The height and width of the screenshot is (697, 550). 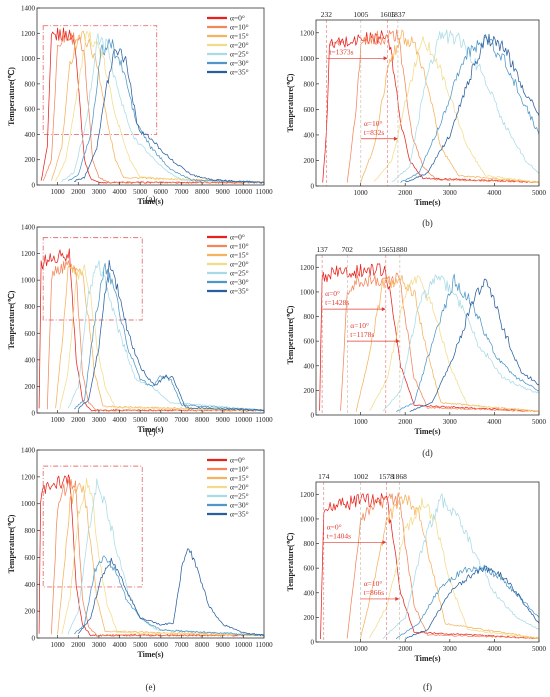 What do you see at coordinates (399, 249) in the screenshot?
I see `marker-label: 1880` at bounding box center [399, 249].